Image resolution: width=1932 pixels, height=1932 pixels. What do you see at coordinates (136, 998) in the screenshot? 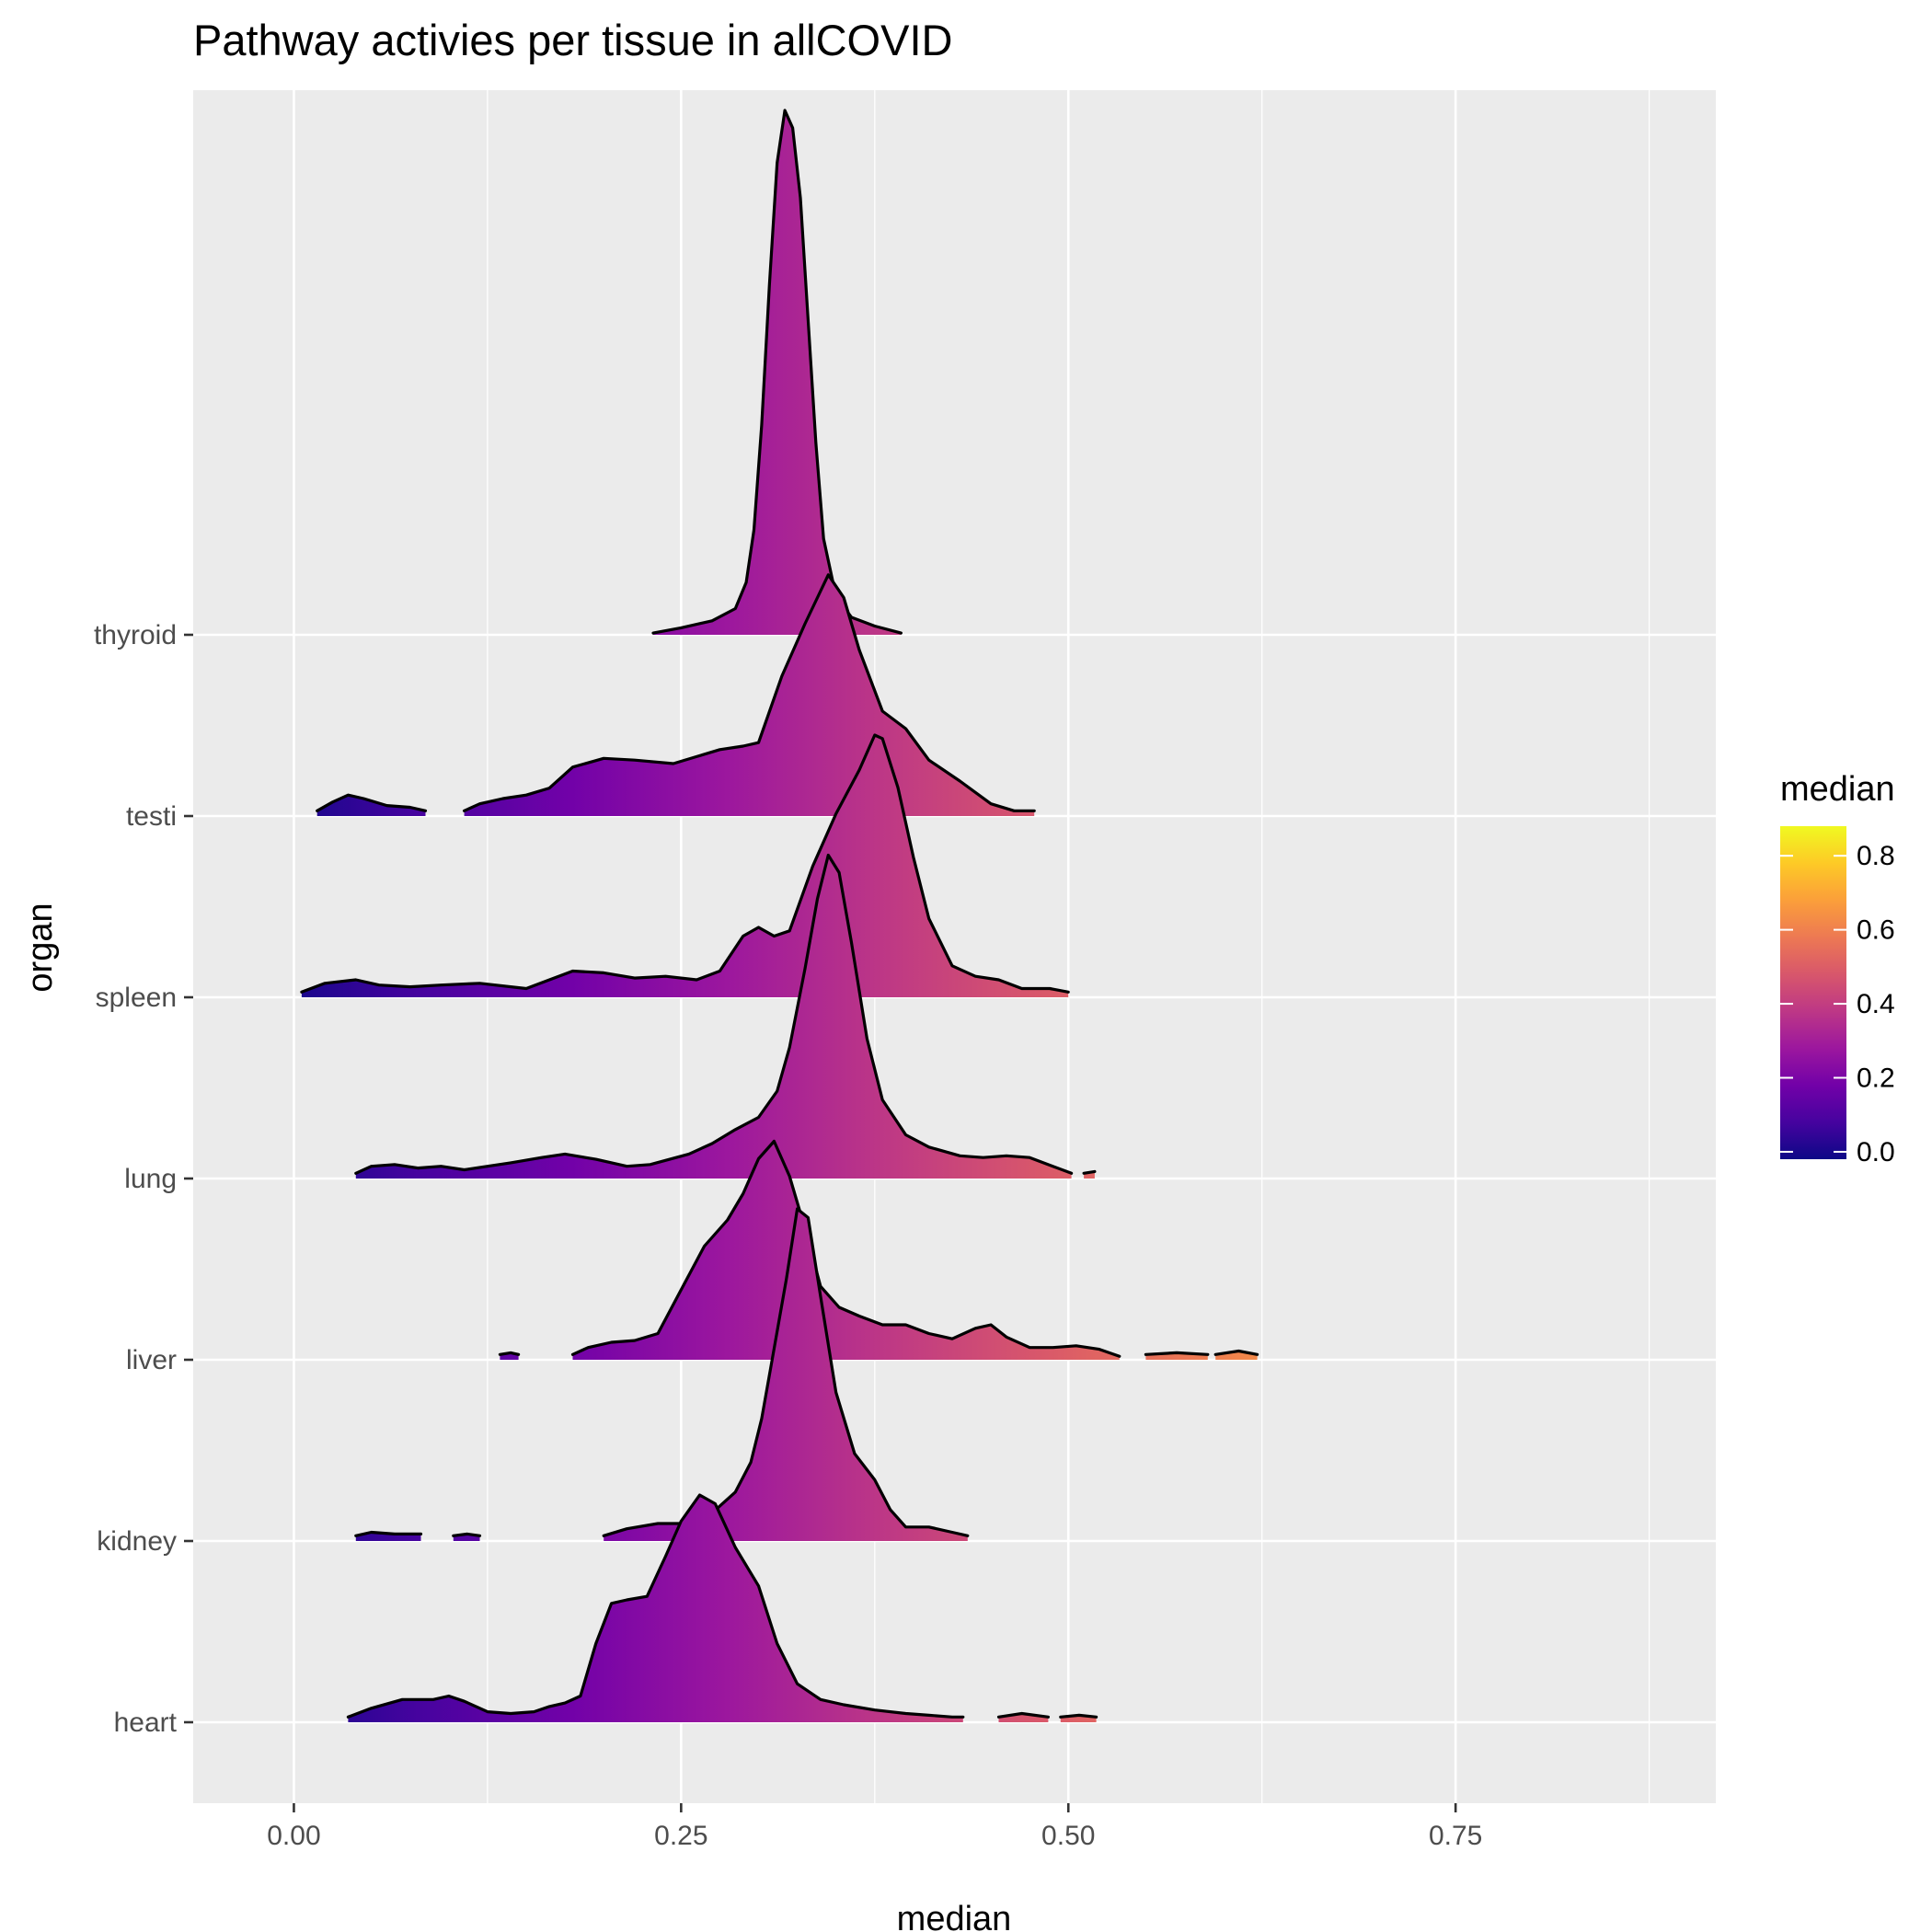
I see `y-tick-label: spleen` at bounding box center [136, 998].